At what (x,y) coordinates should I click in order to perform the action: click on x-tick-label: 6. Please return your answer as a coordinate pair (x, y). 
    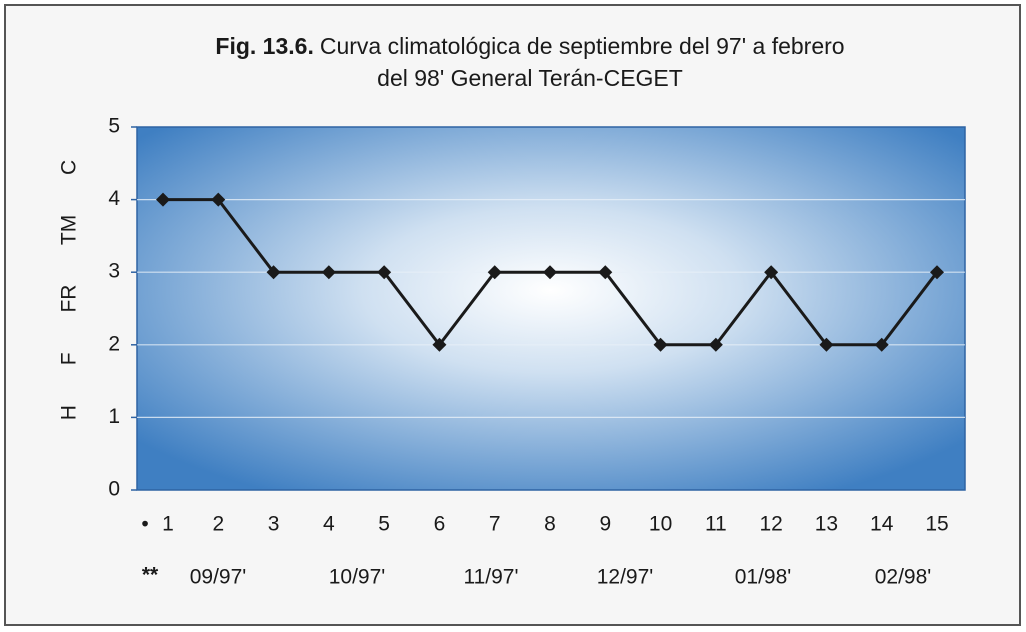
    Looking at the image, I should click on (440, 524).